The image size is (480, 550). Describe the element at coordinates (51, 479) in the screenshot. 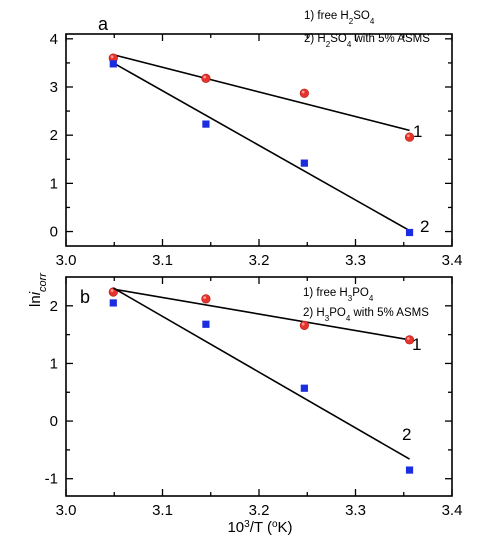

I see `panel-b-y-tick-label: -1` at that location.